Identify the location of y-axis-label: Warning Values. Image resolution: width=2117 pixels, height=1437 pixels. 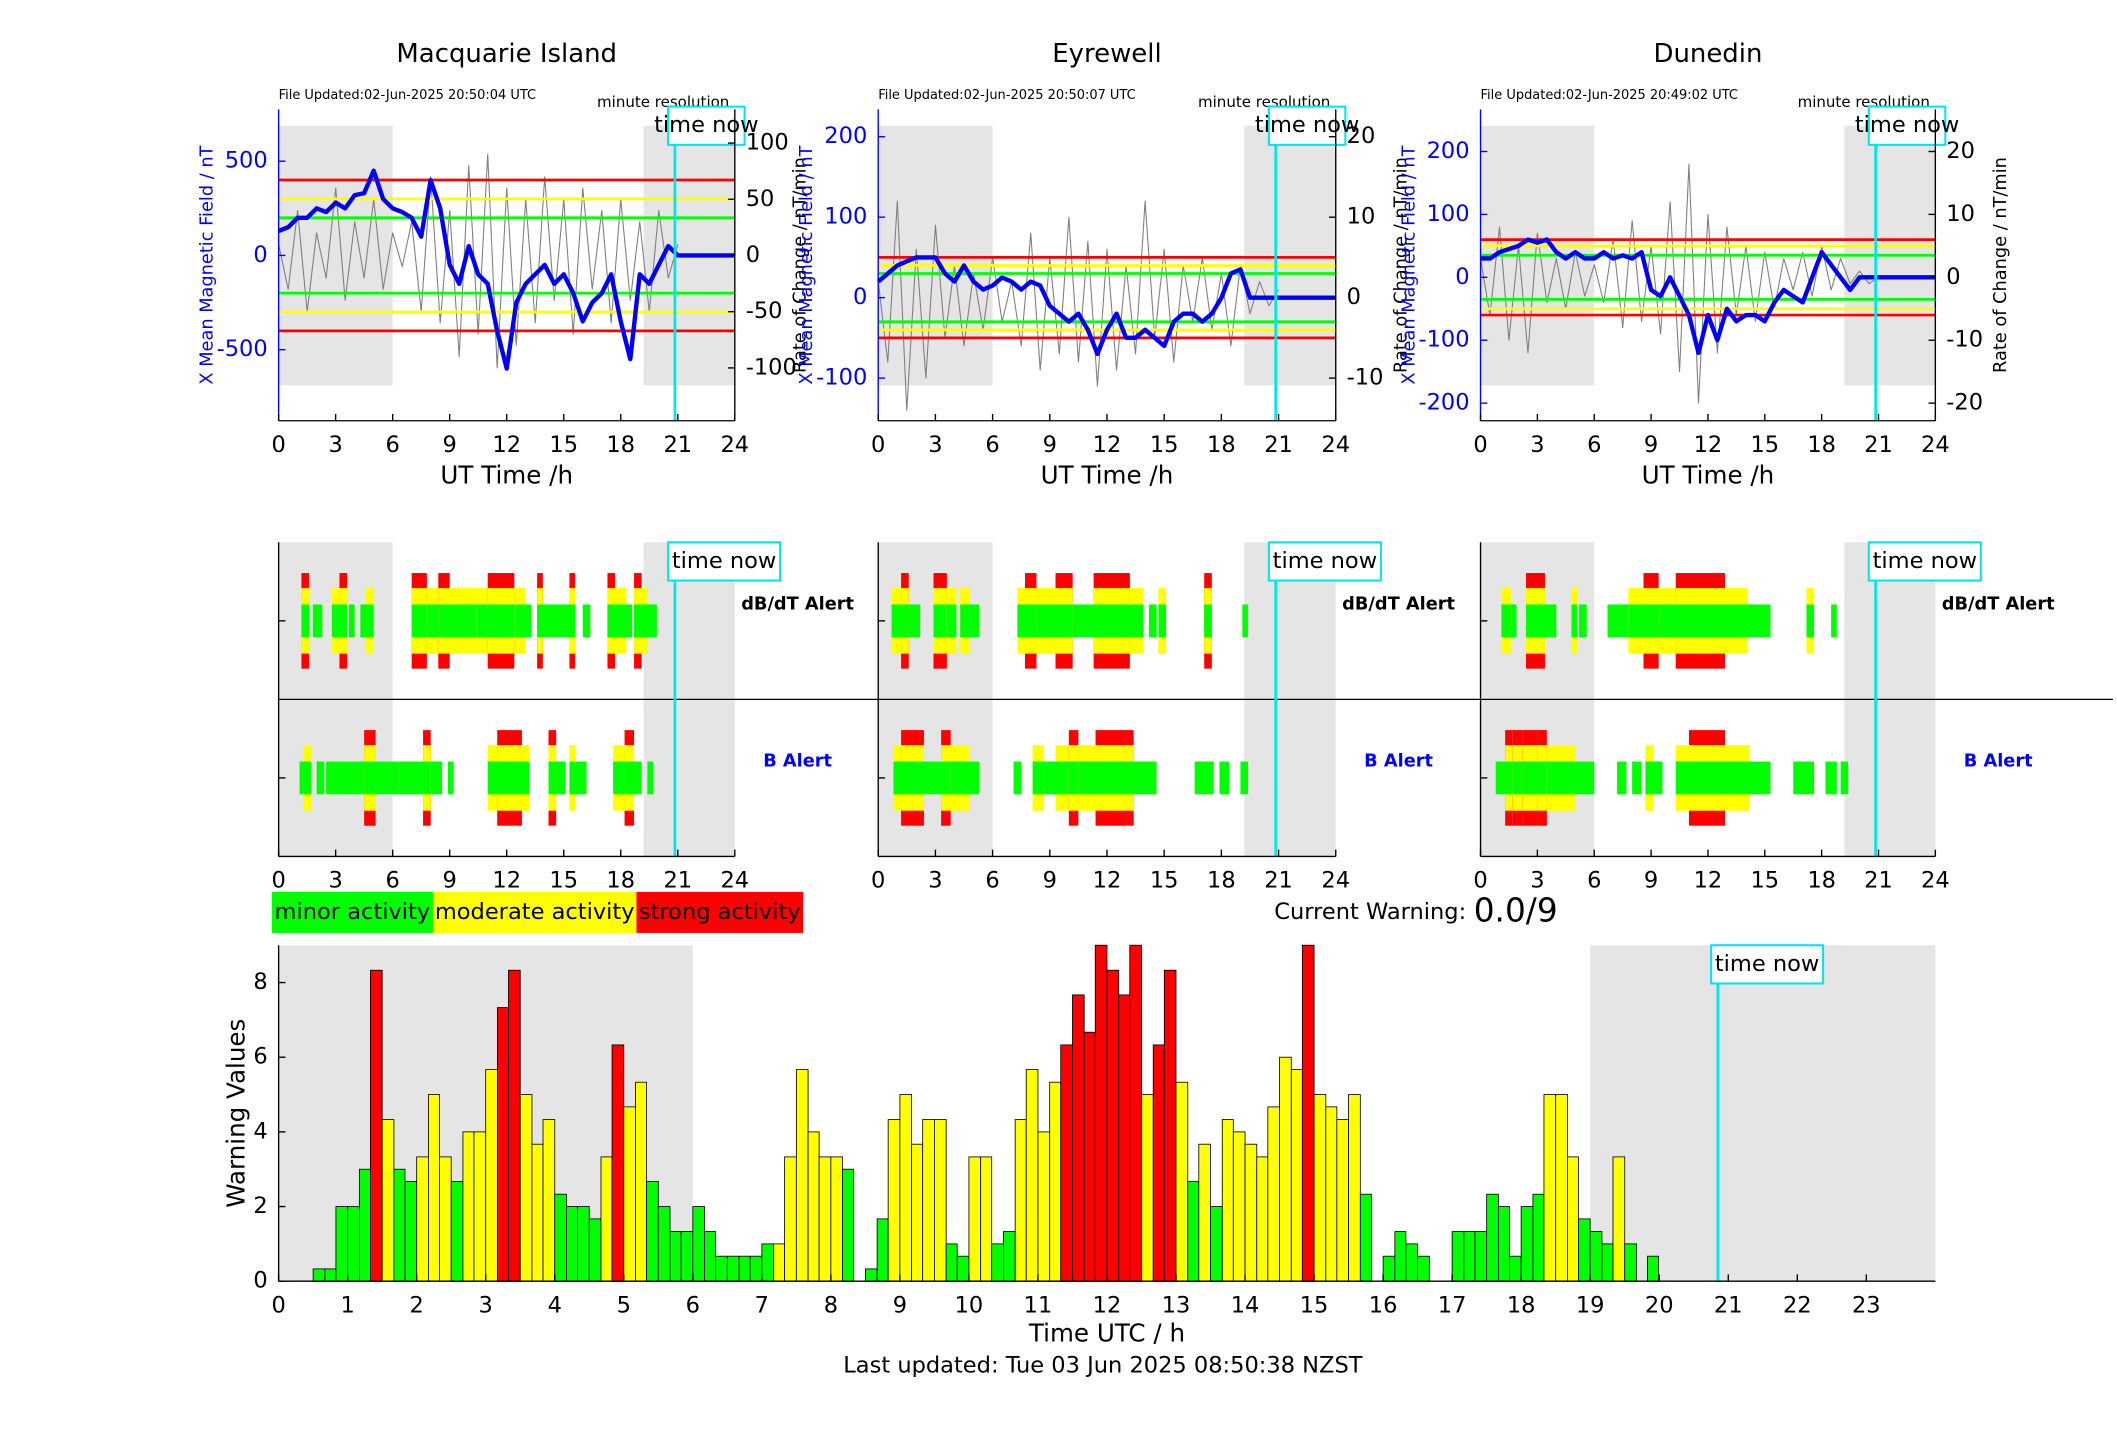
(236, 1113).